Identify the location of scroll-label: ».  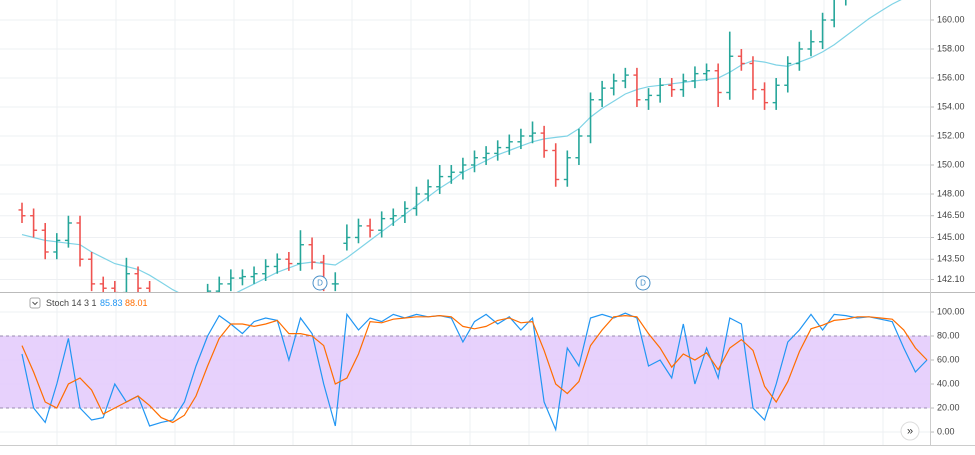
(910, 431).